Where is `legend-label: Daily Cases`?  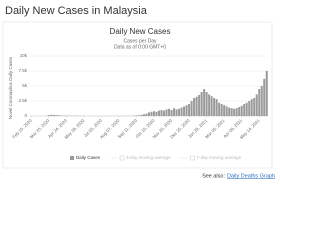 legend-label: Daily Cases is located at coordinates (88, 157).